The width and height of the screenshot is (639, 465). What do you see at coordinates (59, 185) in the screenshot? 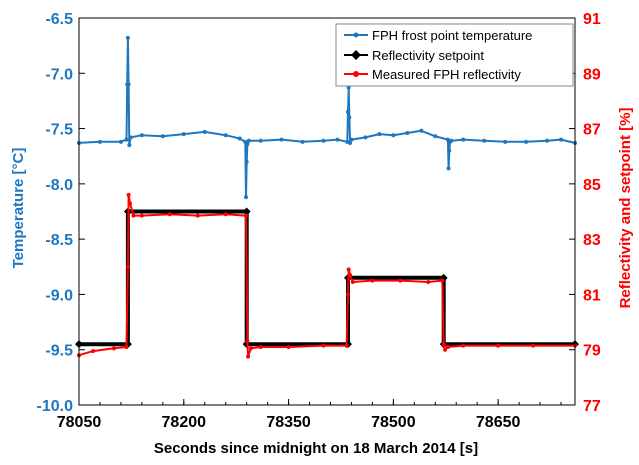
I see `y-left-tick-label-3: -8.0` at bounding box center [59, 185].